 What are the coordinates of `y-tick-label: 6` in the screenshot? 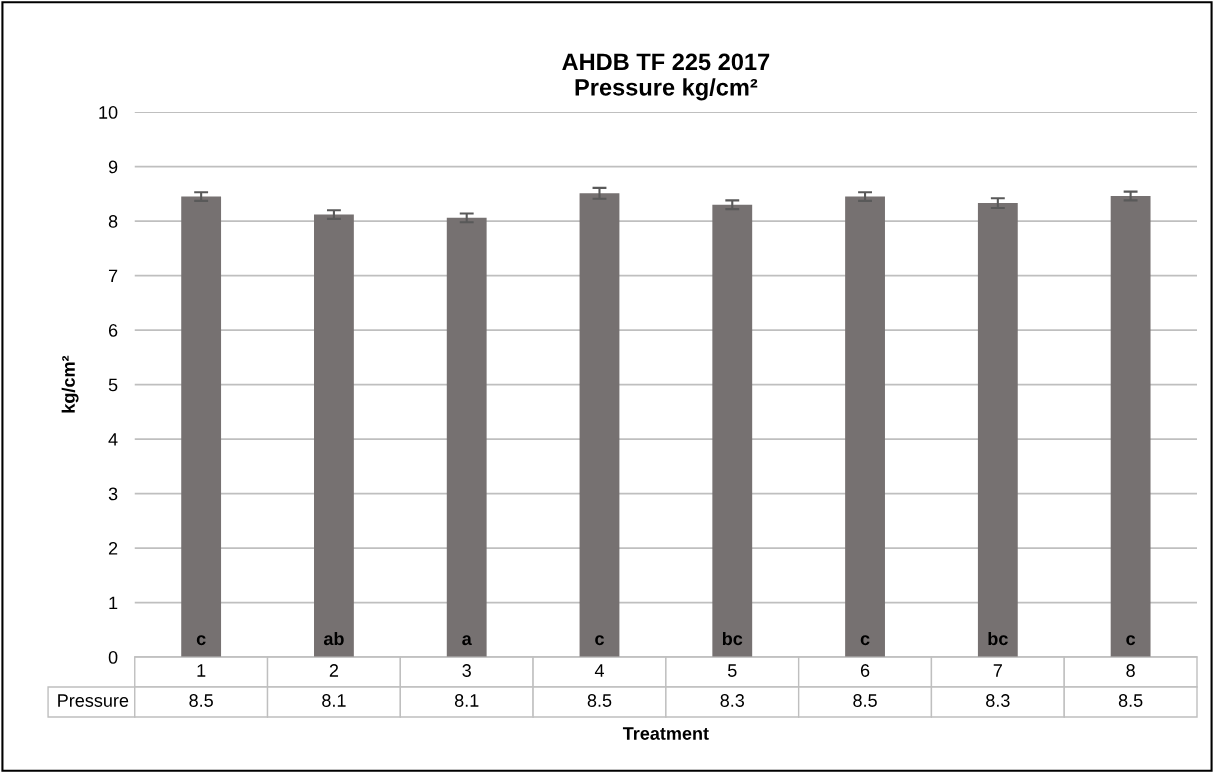 It's located at (113, 330).